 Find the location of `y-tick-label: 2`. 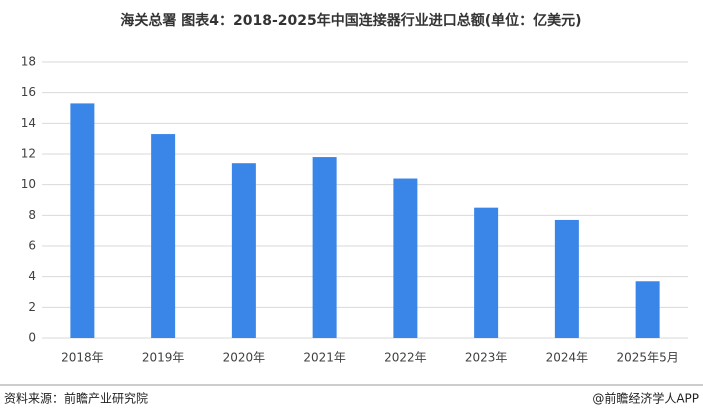

y-tick-label: 2 is located at coordinates (32, 307).